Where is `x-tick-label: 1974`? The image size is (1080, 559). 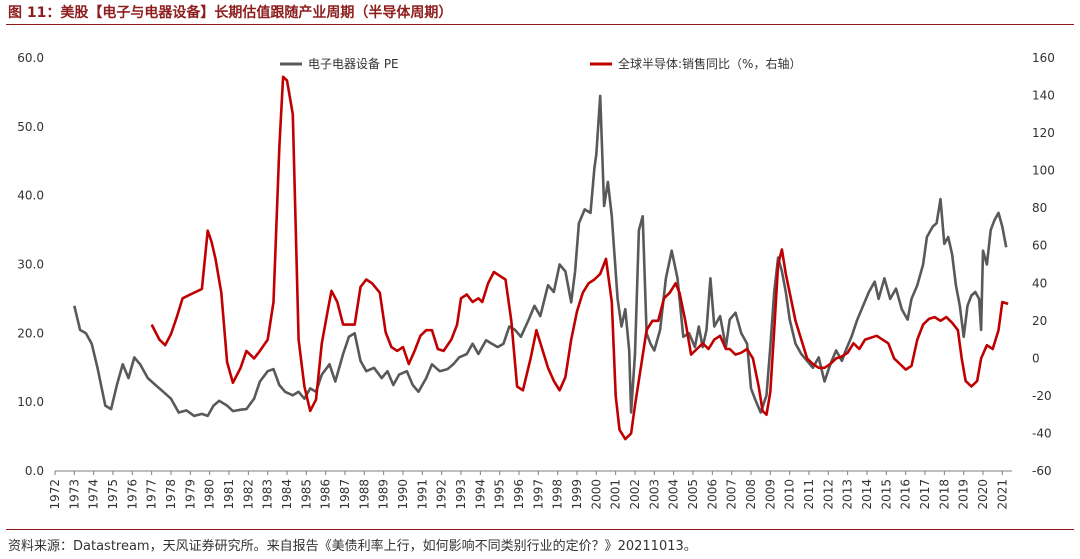 x-tick-label: 1974 is located at coordinates (94, 494).